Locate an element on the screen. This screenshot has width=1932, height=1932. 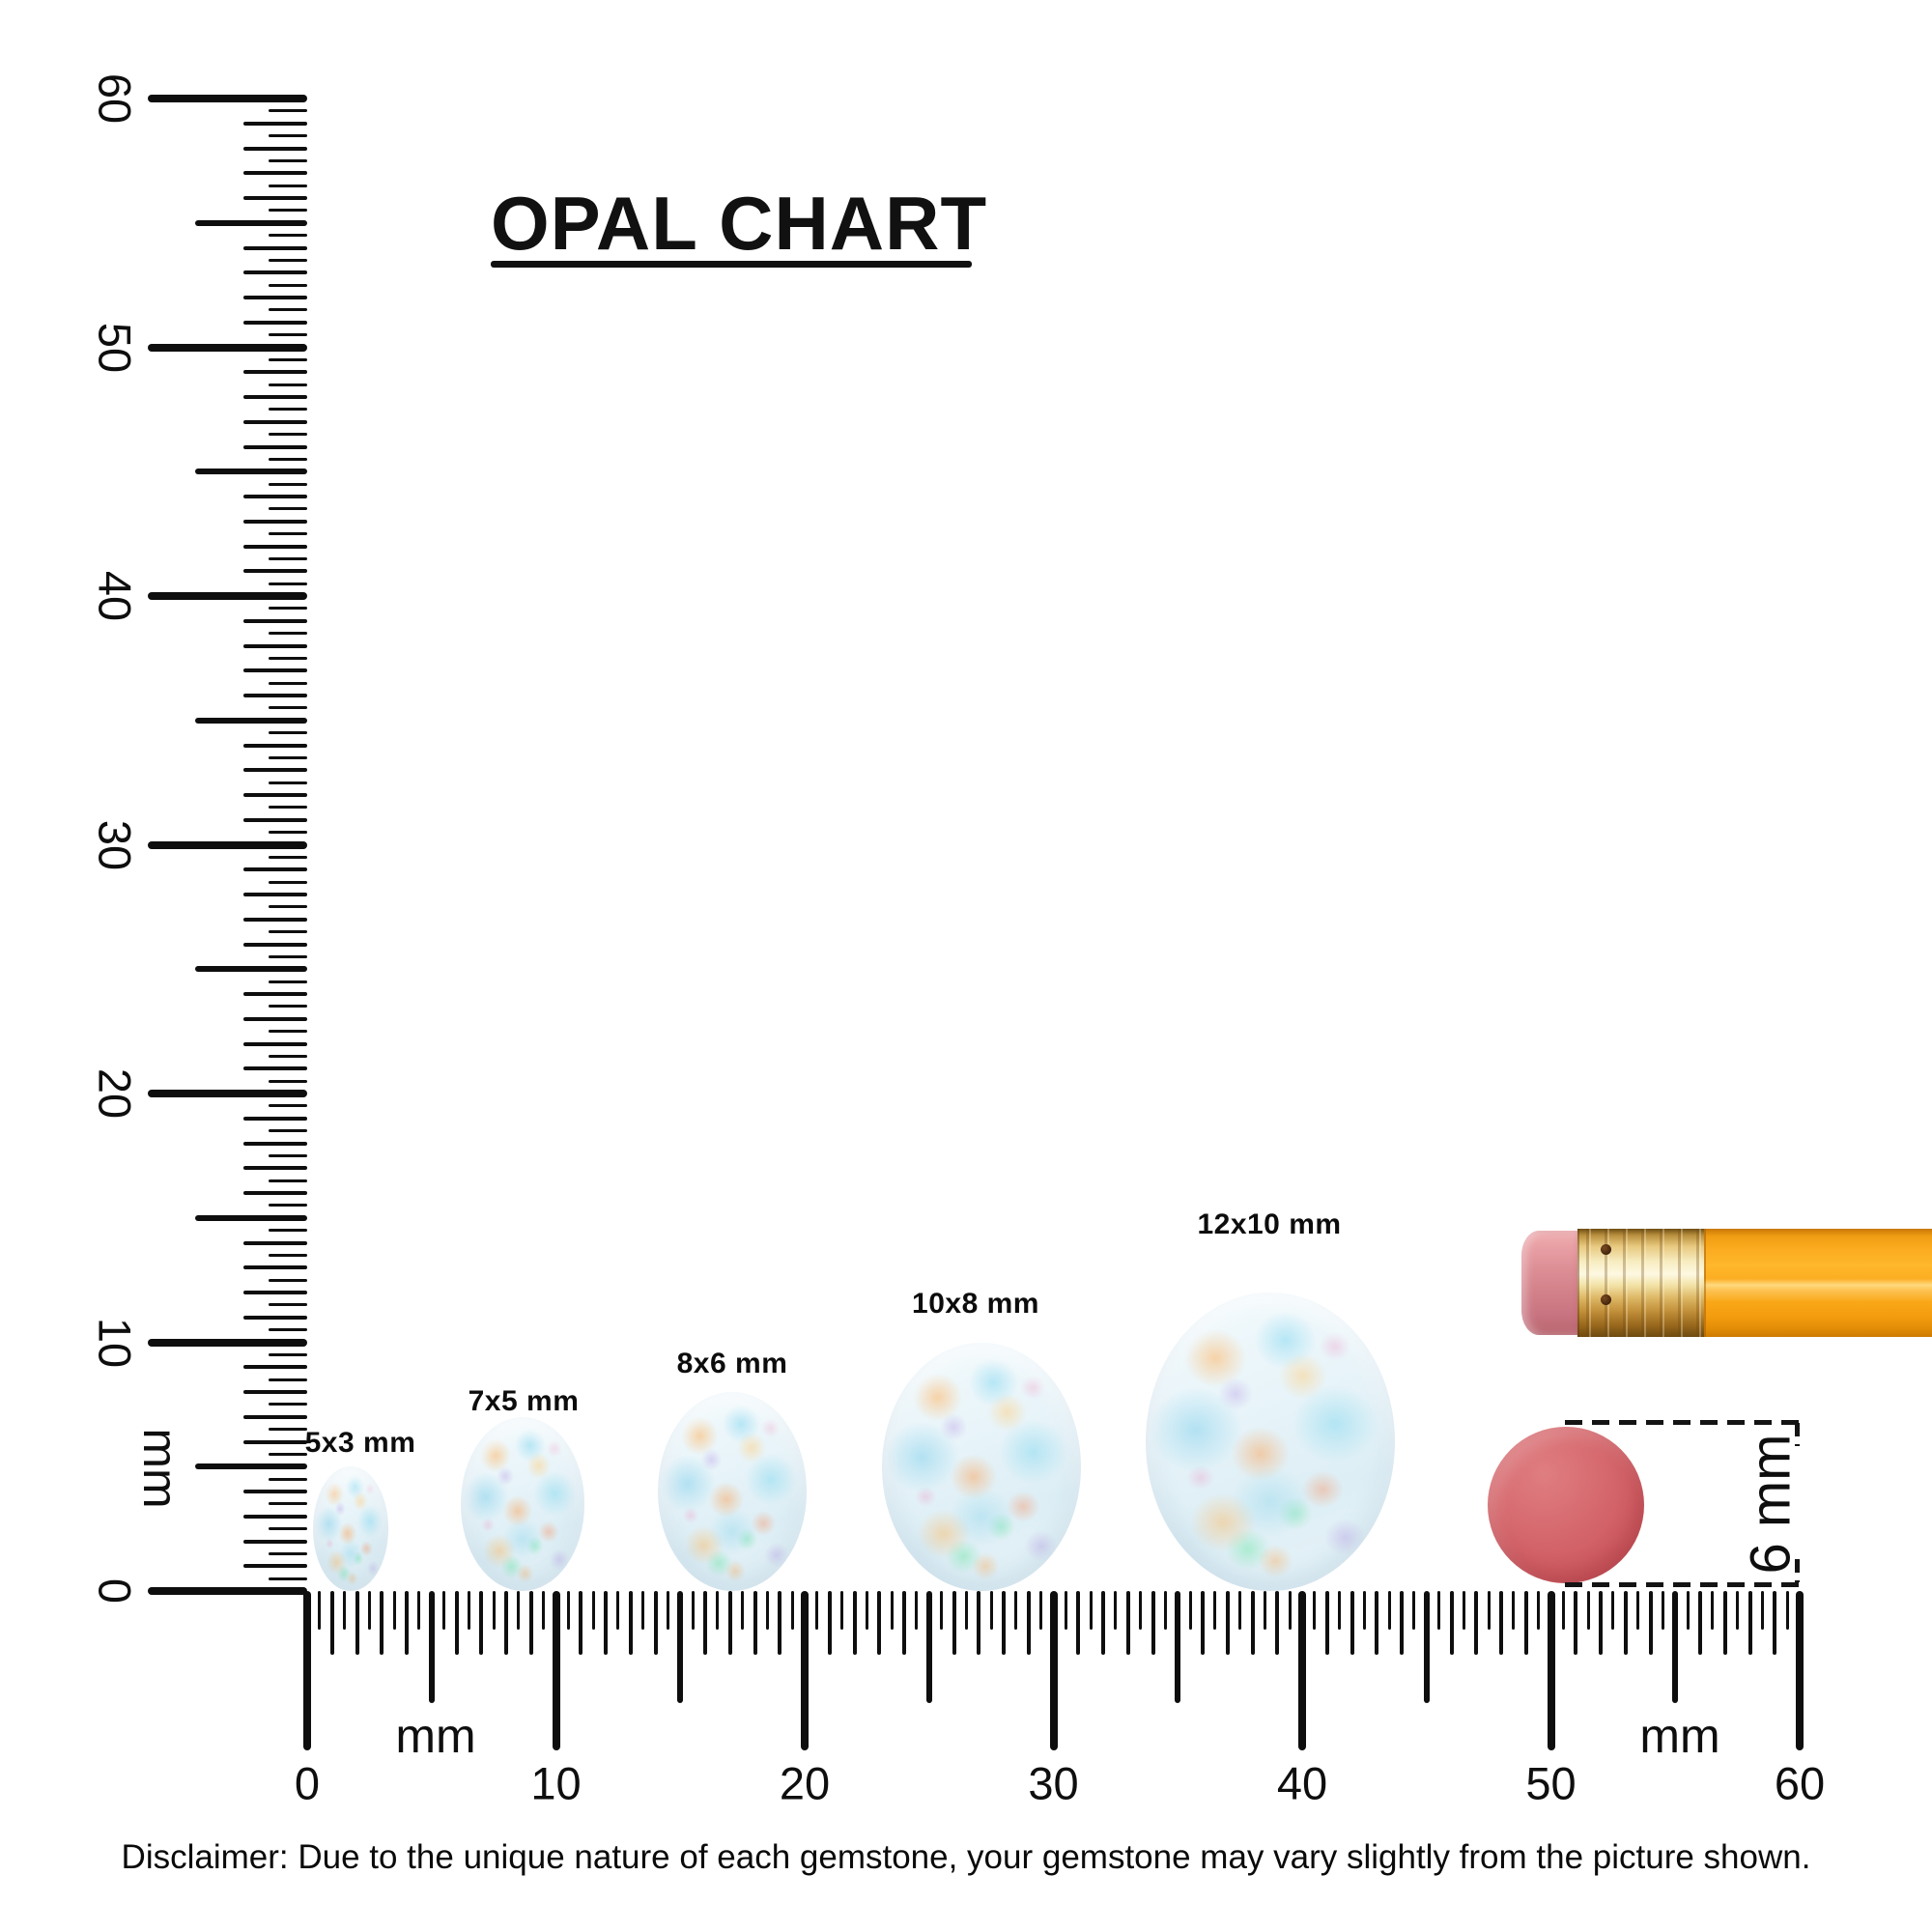
pencil-body is located at coordinates (1818, 1283).